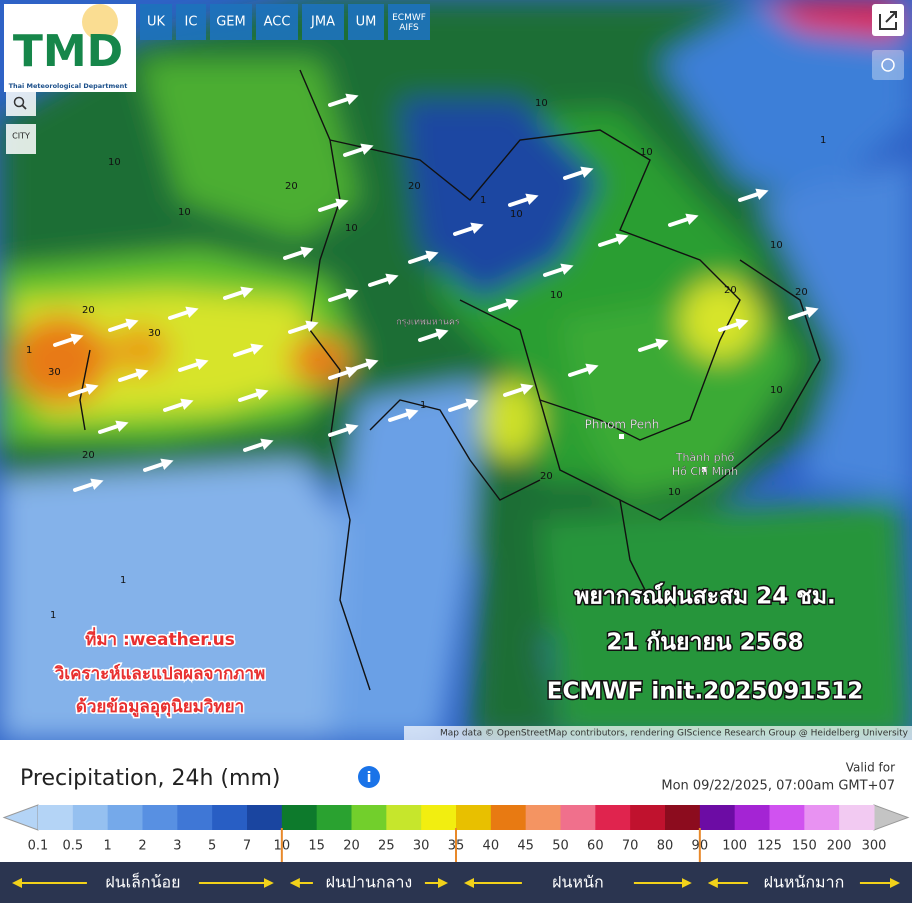  Describe the element at coordinates (108, 846) in the screenshot. I see `scale-label: 1` at that location.